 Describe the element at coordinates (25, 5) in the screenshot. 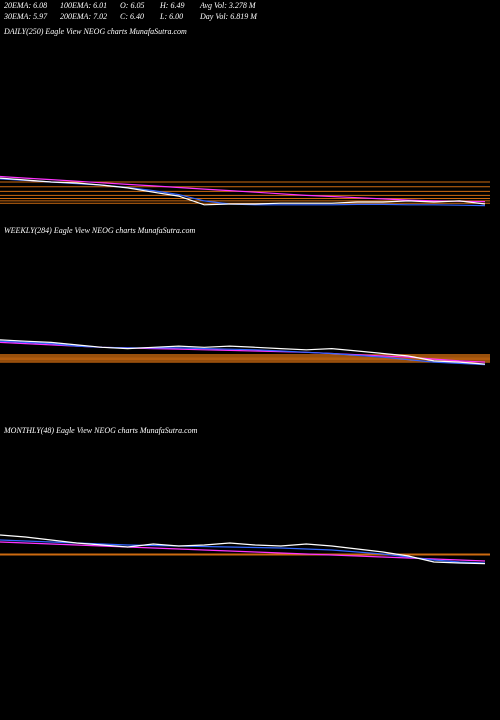

I see `header-stat: 20EMA: 6.08` at that location.